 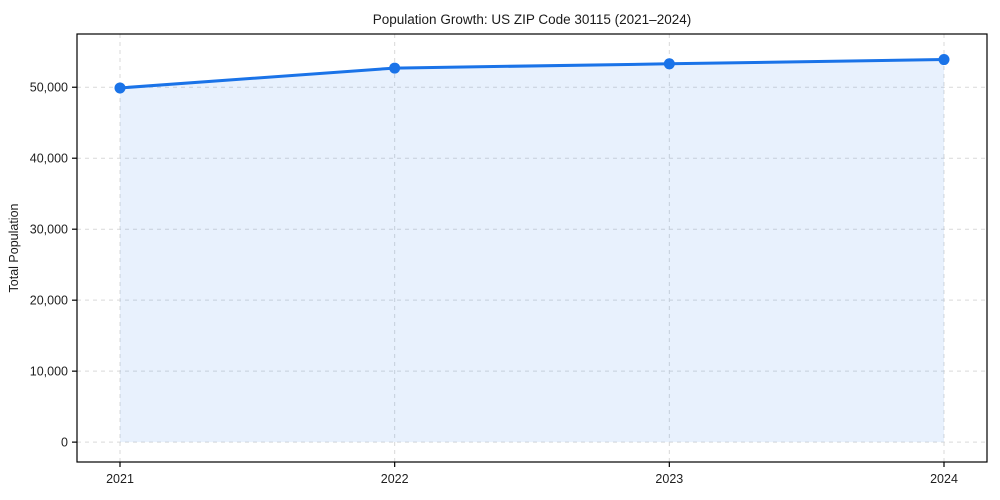 What do you see at coordinates (532, 74) in the screenshot?
I see `data-line` at bounding box center [532, 74].